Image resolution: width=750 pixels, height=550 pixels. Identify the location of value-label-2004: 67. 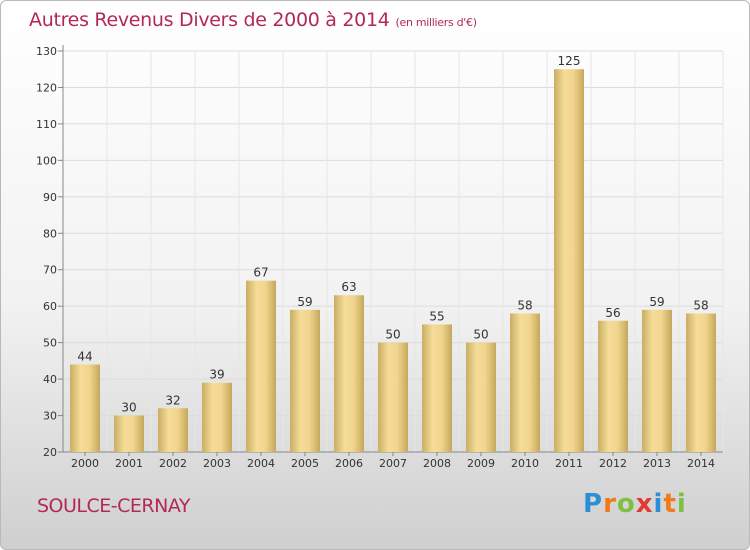
(260, 273).